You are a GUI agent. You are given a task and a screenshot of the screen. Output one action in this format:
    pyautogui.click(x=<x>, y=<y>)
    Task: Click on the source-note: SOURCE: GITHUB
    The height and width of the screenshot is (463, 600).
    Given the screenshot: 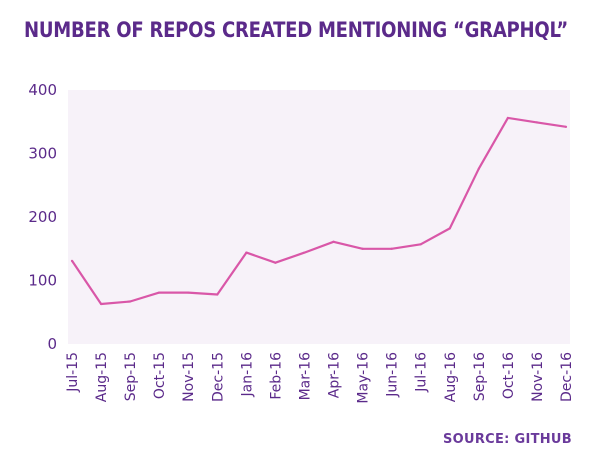 What is the action you would take?
    pyautogui.click(x=507, y=439)
    